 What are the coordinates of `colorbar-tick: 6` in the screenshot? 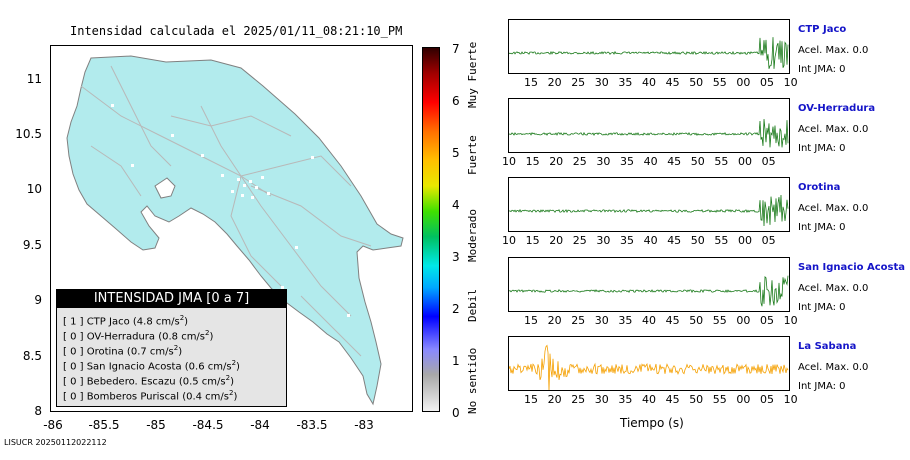 It's located at (456, 101).